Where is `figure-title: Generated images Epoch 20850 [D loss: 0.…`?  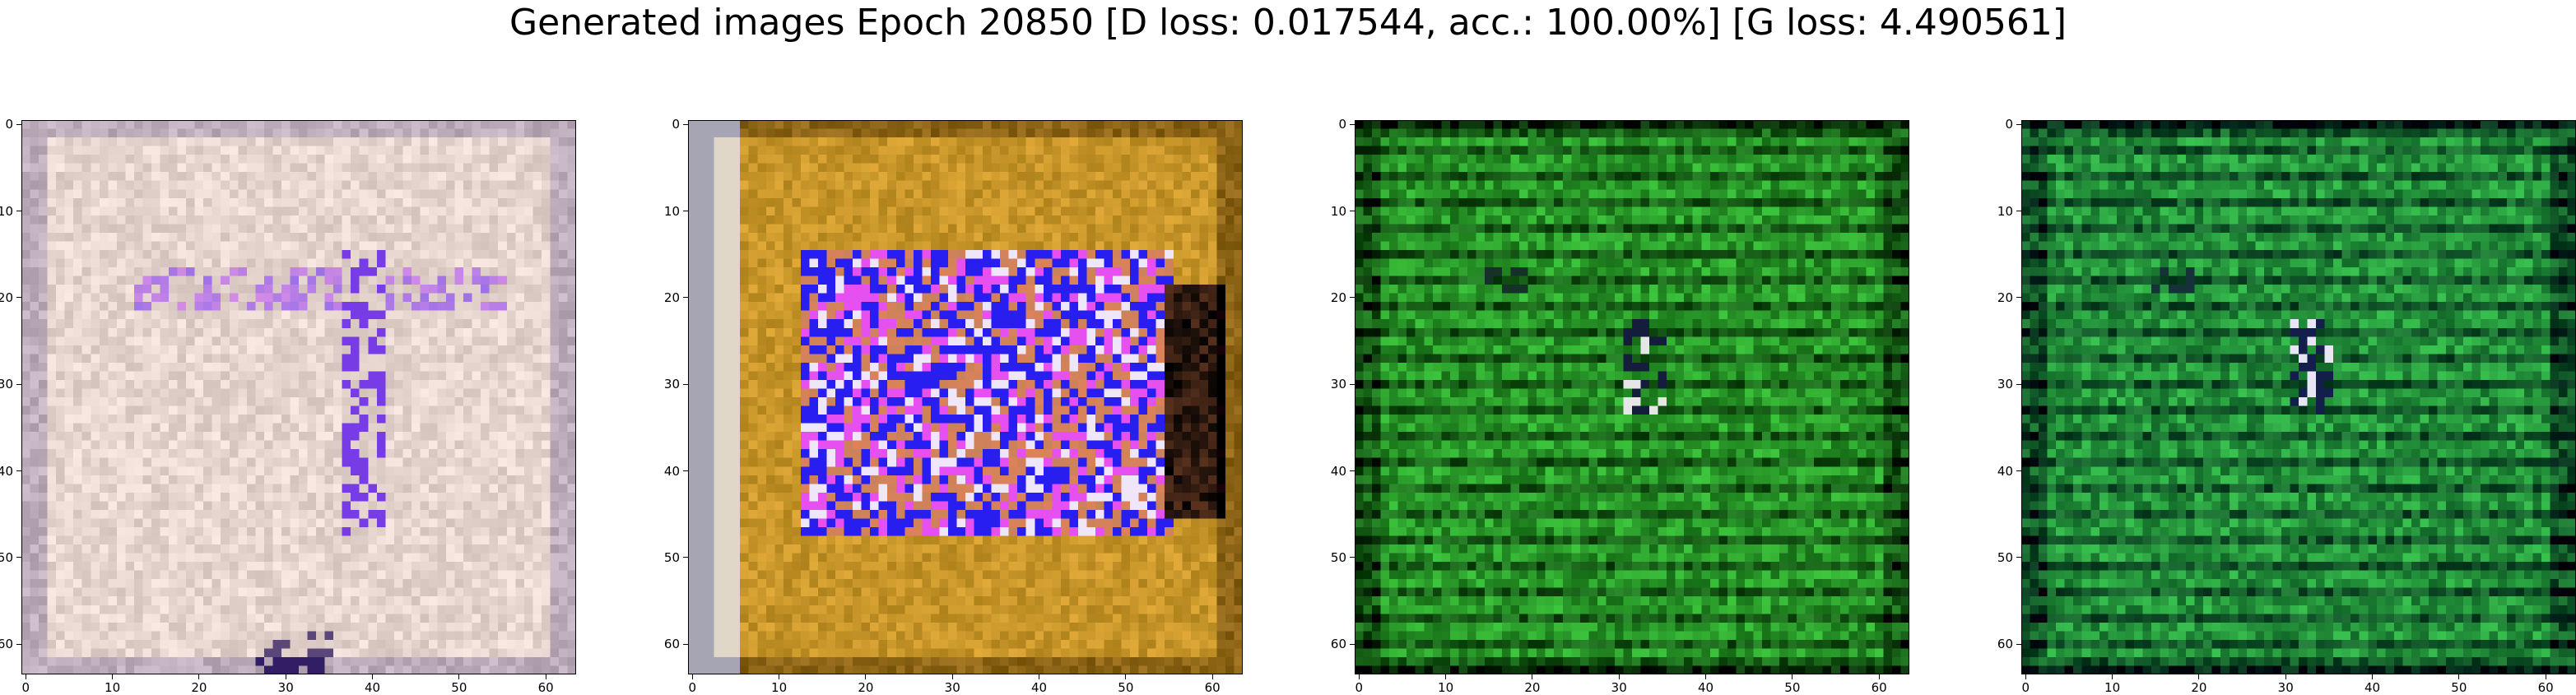
figure-title: Generated images Epoch 20850 [D loss: 0.… is located at coordinates (1288, 23).